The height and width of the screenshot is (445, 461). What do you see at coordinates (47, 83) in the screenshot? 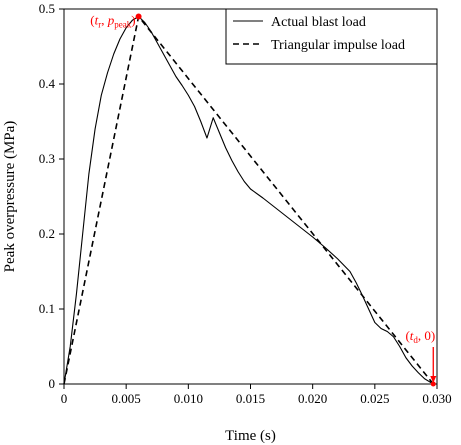
I see `y-tick-label: 0.4` at bounding box center [47, 83].